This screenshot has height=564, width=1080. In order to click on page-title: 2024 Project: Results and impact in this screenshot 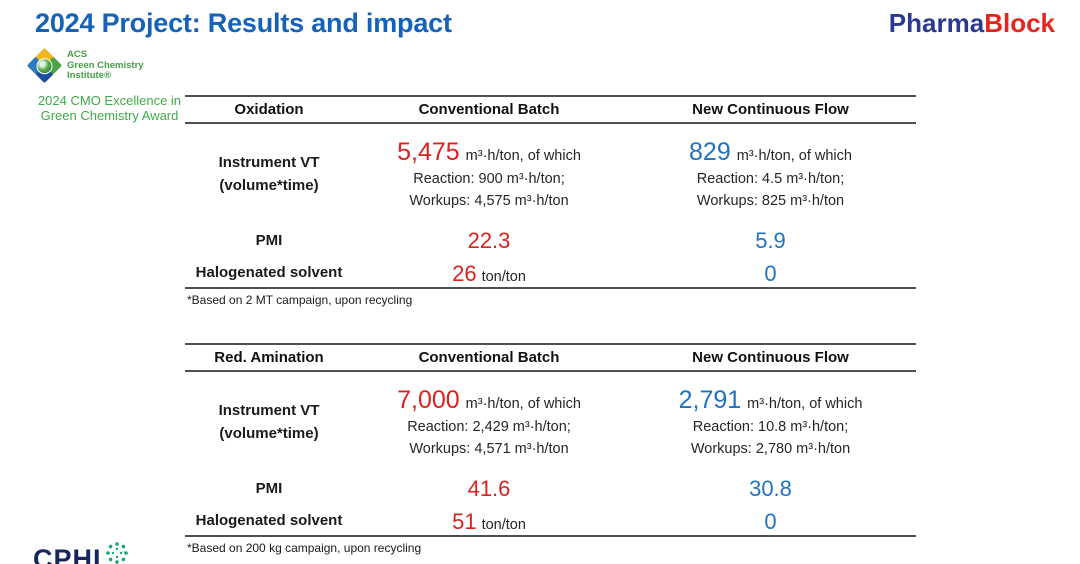, I will do `click(243, 23)`.